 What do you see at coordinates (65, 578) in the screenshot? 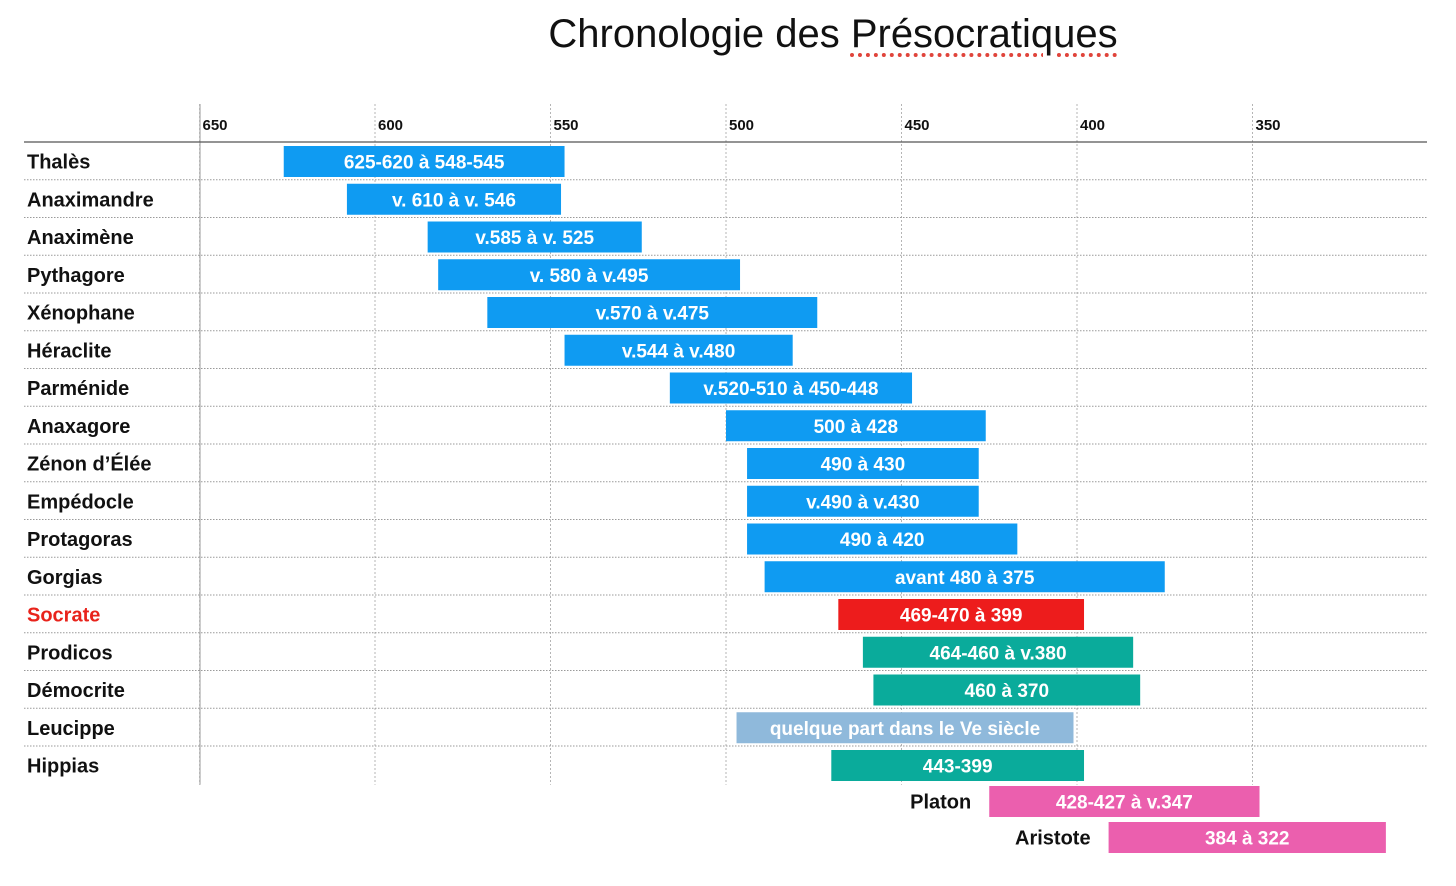
I see `row-name: Gorgias` at bounding box center [65, 578].